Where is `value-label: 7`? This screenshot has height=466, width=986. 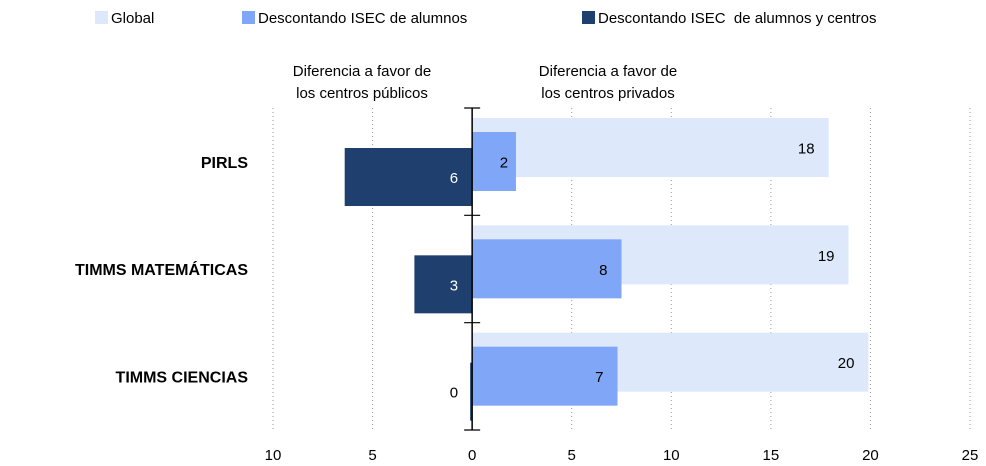
value-label: 7 is located at coordinates (599, 377).